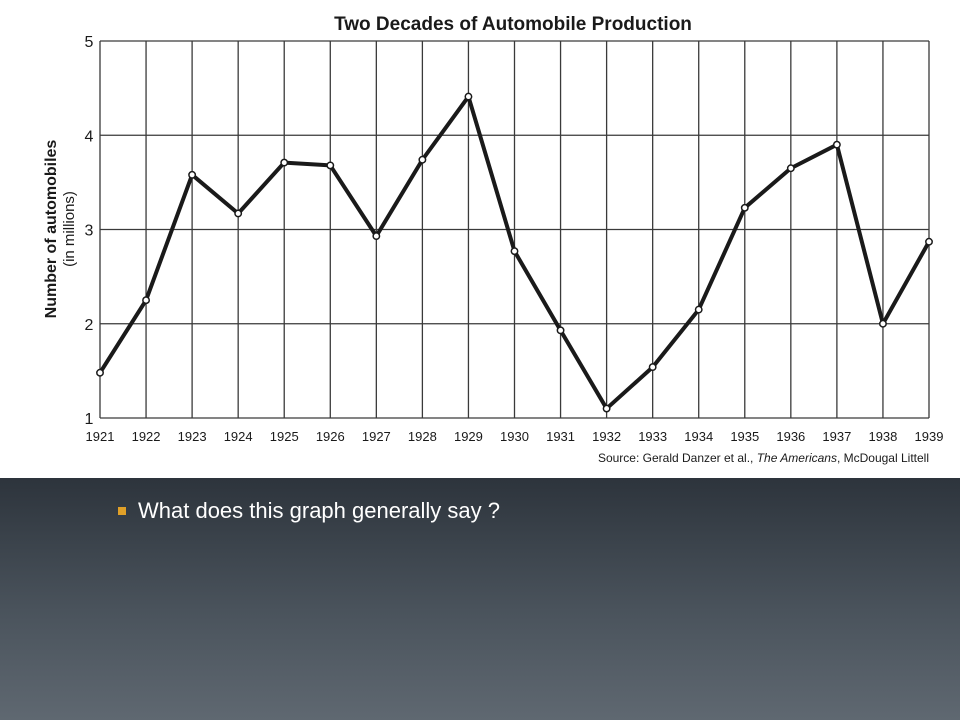 Image resolution: width=960 pixels, height=720 pixels. Describe the element at coordinates (100, 436) in the screenshot. I see `x-tick-label: 1921` at that location.